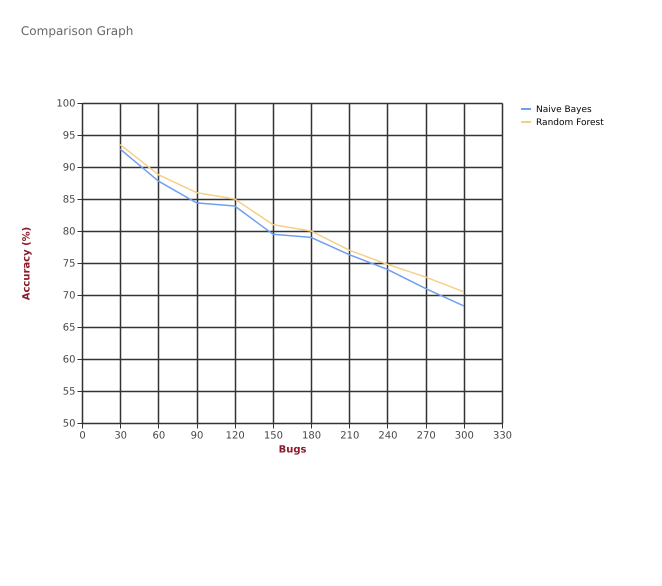  Describe the element at coordinates (502, 436) in the screenshot. I see `x-tick-label: 330` at that location.